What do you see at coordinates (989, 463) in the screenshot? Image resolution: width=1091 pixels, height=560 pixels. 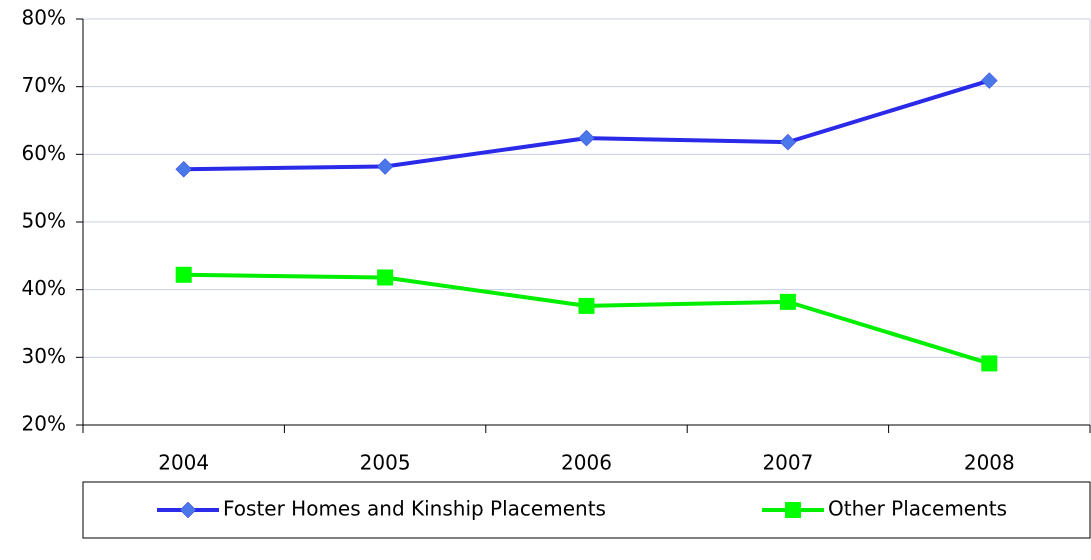 I see `x-tick-label: 2008` at bounding box center [989, 463].